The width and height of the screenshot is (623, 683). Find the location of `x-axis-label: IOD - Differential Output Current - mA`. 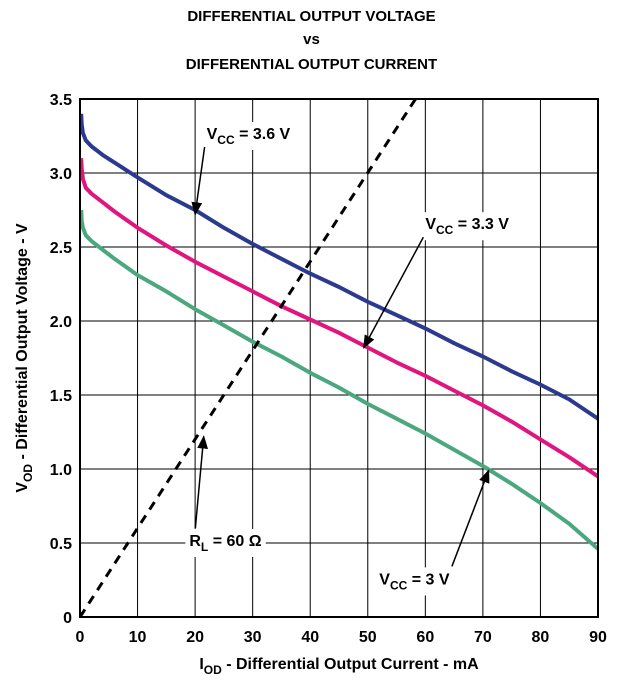

x-axis-label: IOD - Differential Output Current - mA is located at coordinates (339, 666).